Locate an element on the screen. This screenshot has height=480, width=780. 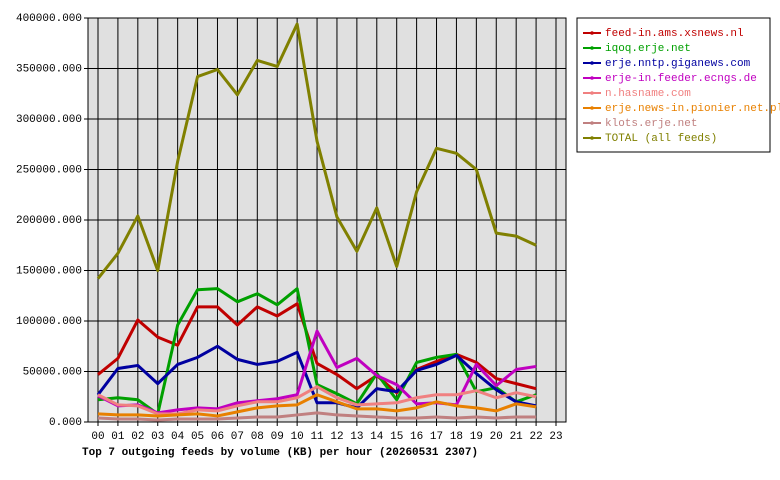
x-tick-label: 12 is located at coordinates (336, 437).